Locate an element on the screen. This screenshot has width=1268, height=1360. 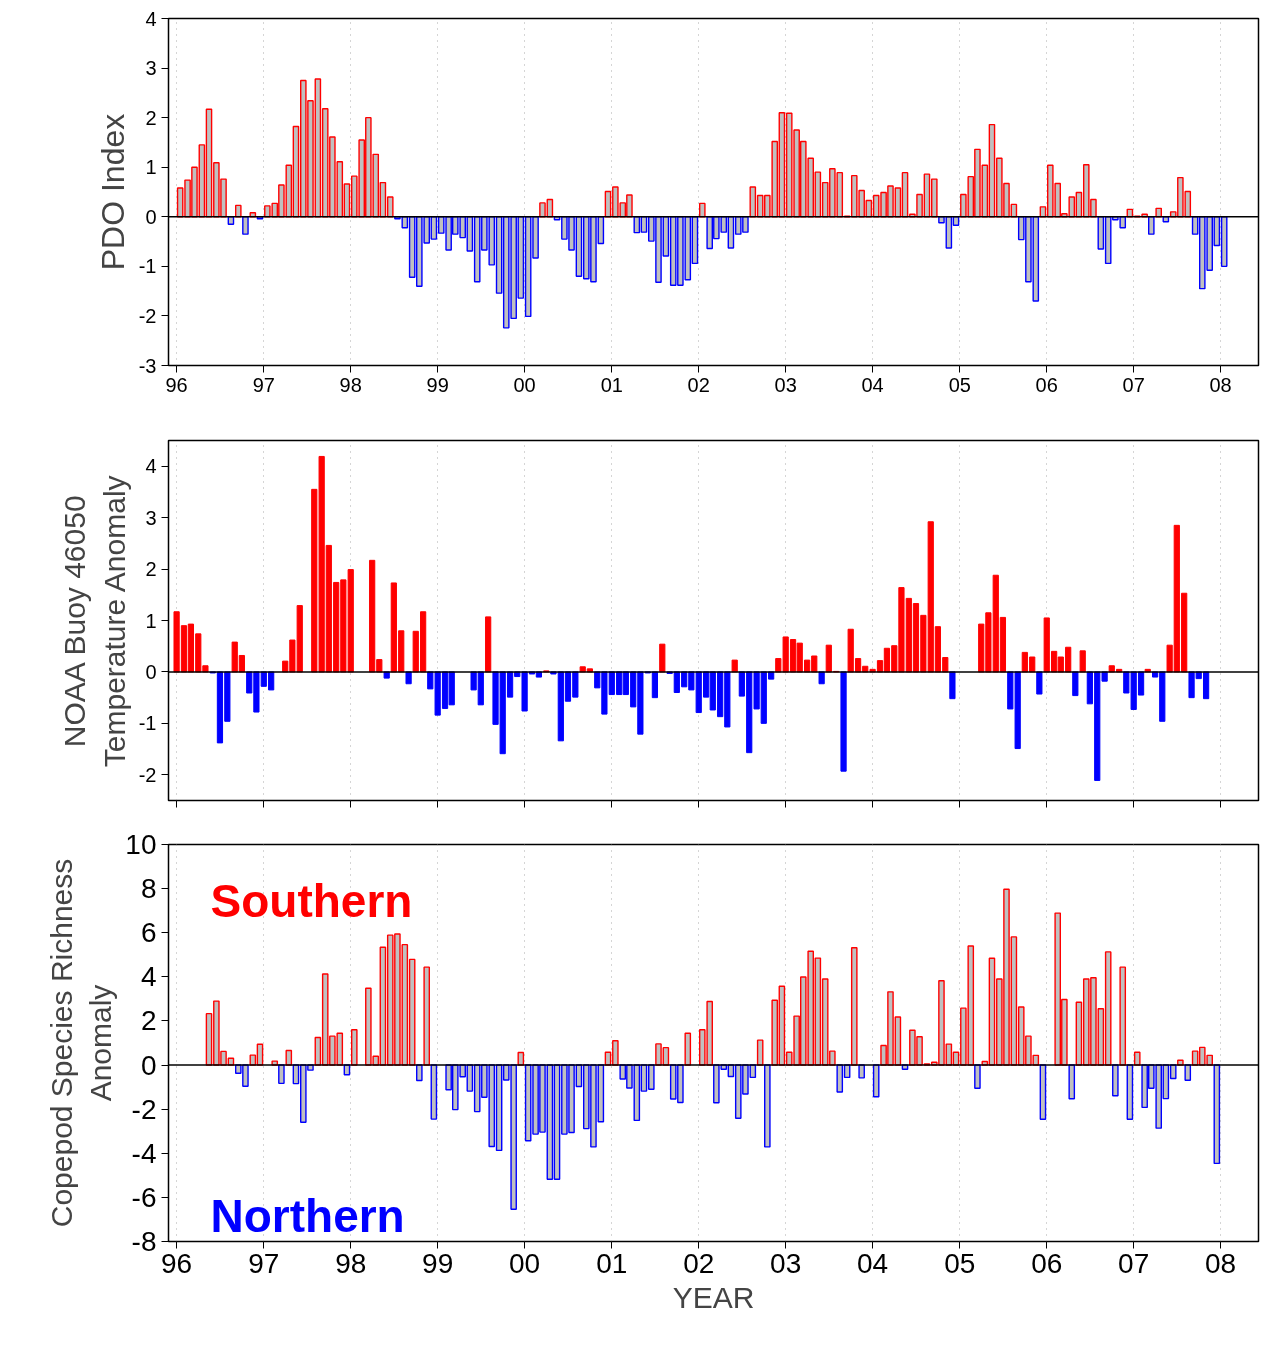
y-tick-label: -8 is located at coordinates (144, 1241).